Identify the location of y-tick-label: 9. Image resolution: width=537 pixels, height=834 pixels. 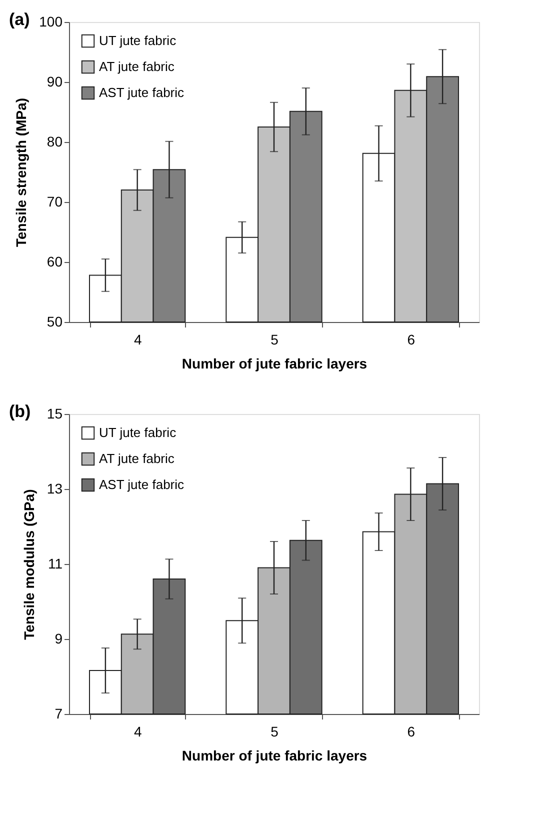
(58, 638).